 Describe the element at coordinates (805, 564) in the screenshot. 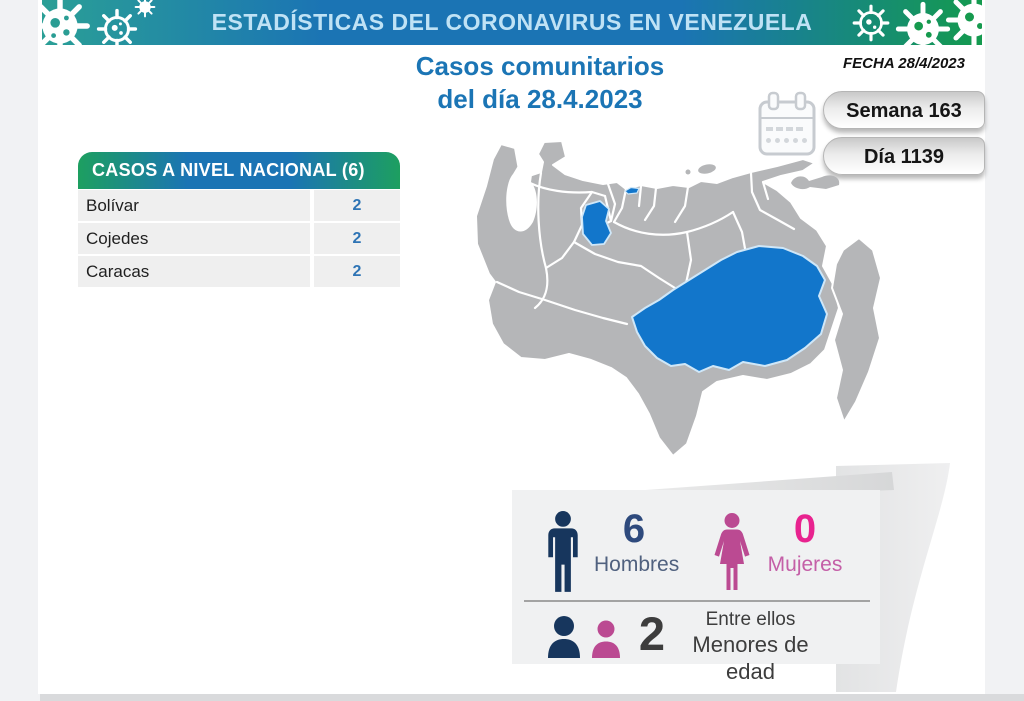

I see `mujeres-label: Mujeres` at that location.